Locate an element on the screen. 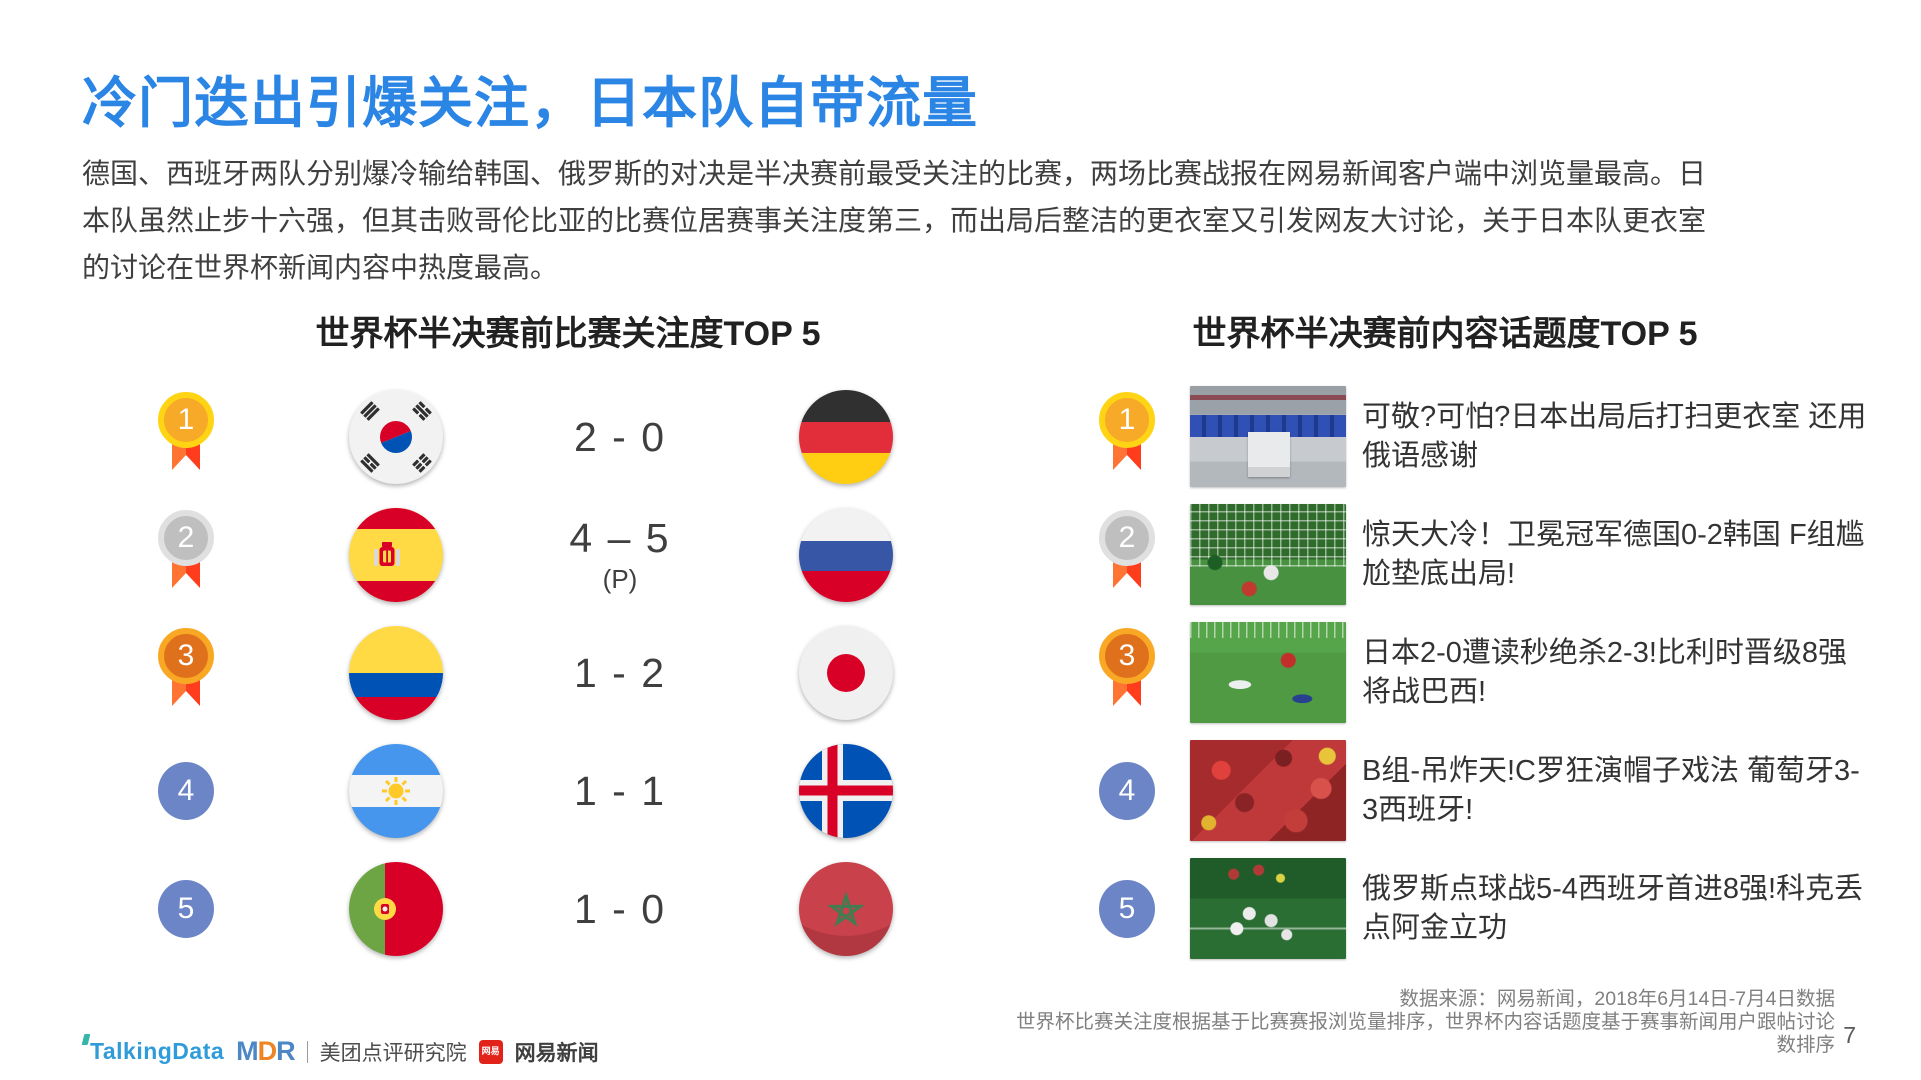 This screenshot has height=1080, width=1921. footer-logos: TalkingData MDR 美团点评研究院 网易 网易新闻 is located at coordinates (340, 1050).